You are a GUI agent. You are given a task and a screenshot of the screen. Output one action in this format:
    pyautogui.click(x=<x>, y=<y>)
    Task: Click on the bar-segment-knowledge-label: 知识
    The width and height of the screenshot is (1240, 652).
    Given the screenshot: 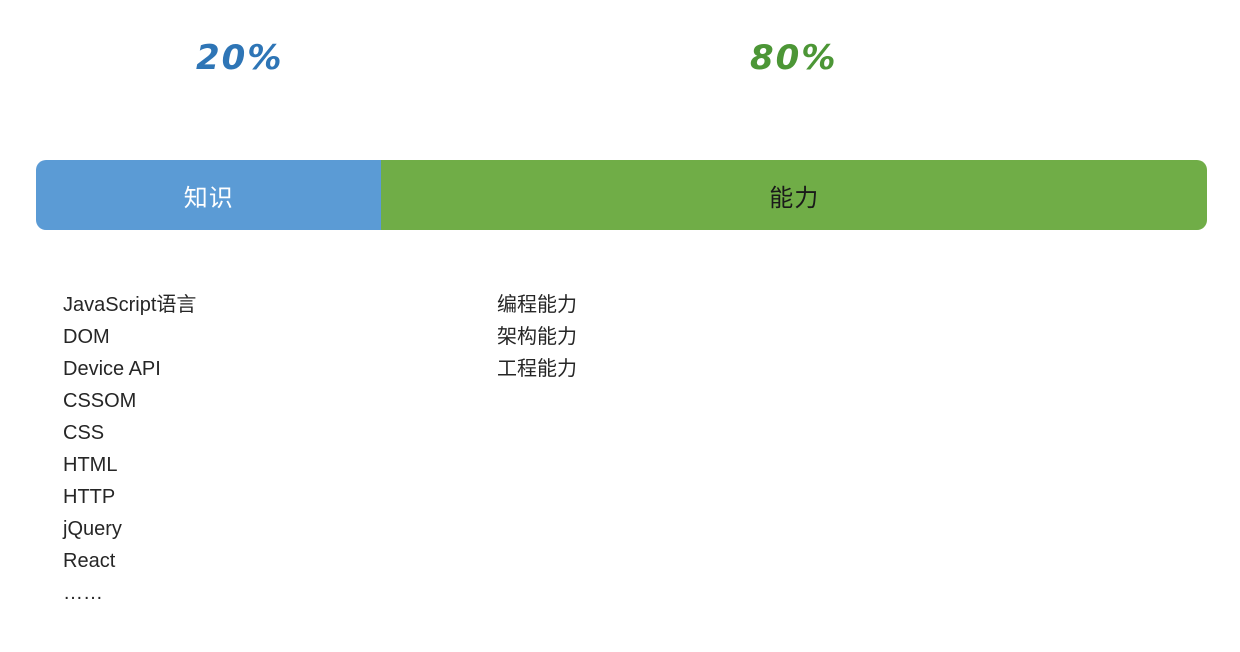 What is the action you would take?
    pyautogui.click(x=208, y=198)
    